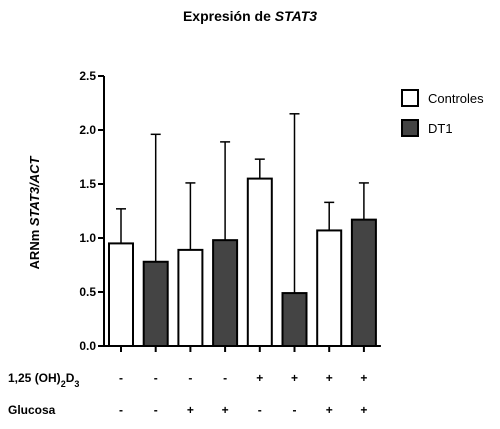 This screenshot has width=500, height=429. What do you see at coordinates (456, 98) in the screenshot?
I see `legend-label: Controles` at bounding box center [456, 98].